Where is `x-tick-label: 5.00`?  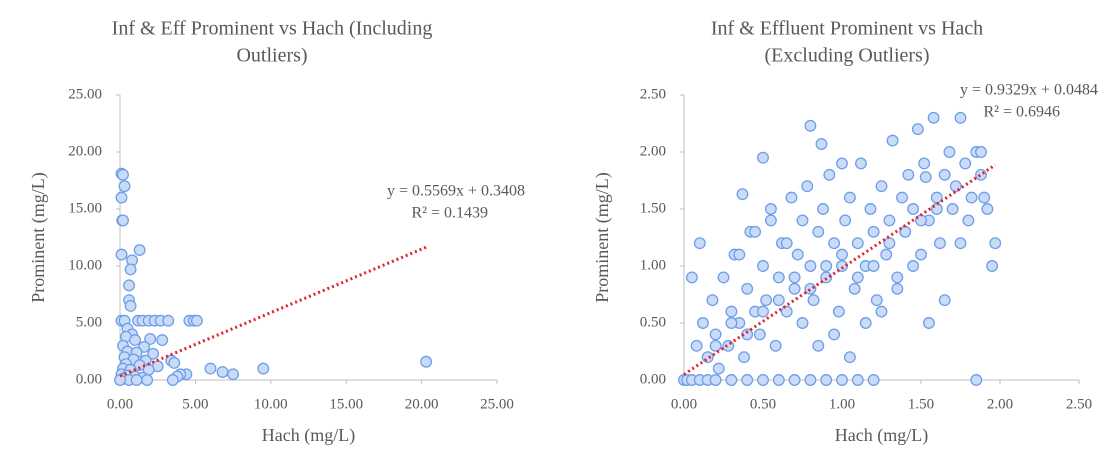 x-tick-label: 5.00 is located at coordinates (195, 404).